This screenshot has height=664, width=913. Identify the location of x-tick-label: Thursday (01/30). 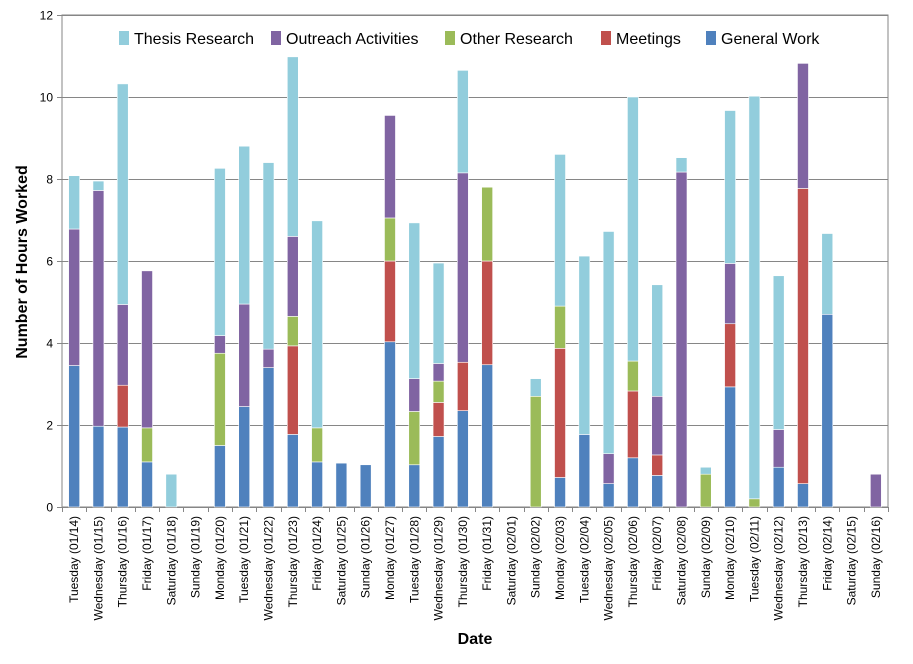
(463, 561).